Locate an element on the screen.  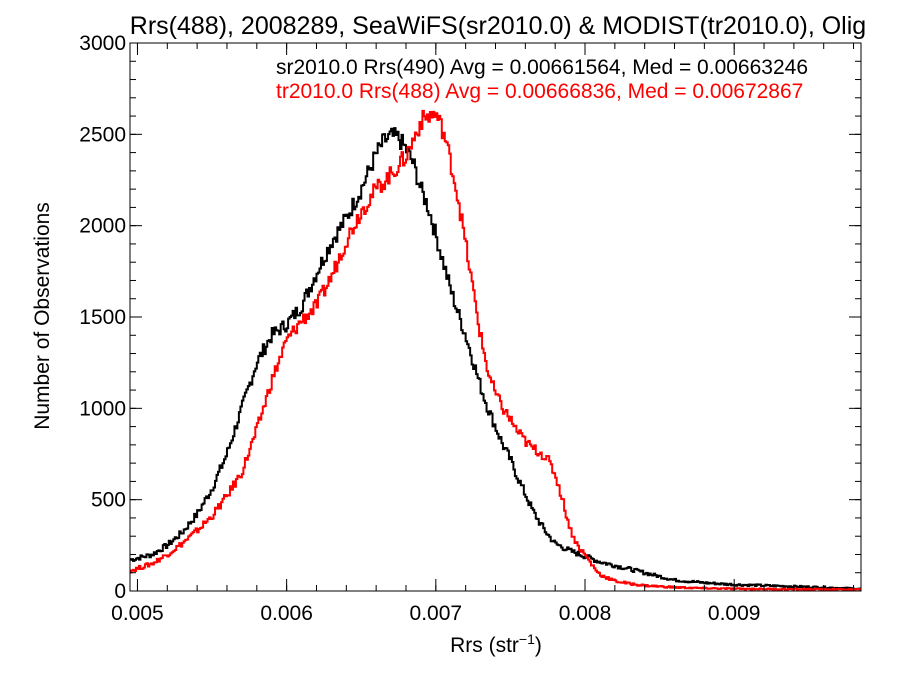
x-tick-label: 0.007 is located at coordinates (436, 613).